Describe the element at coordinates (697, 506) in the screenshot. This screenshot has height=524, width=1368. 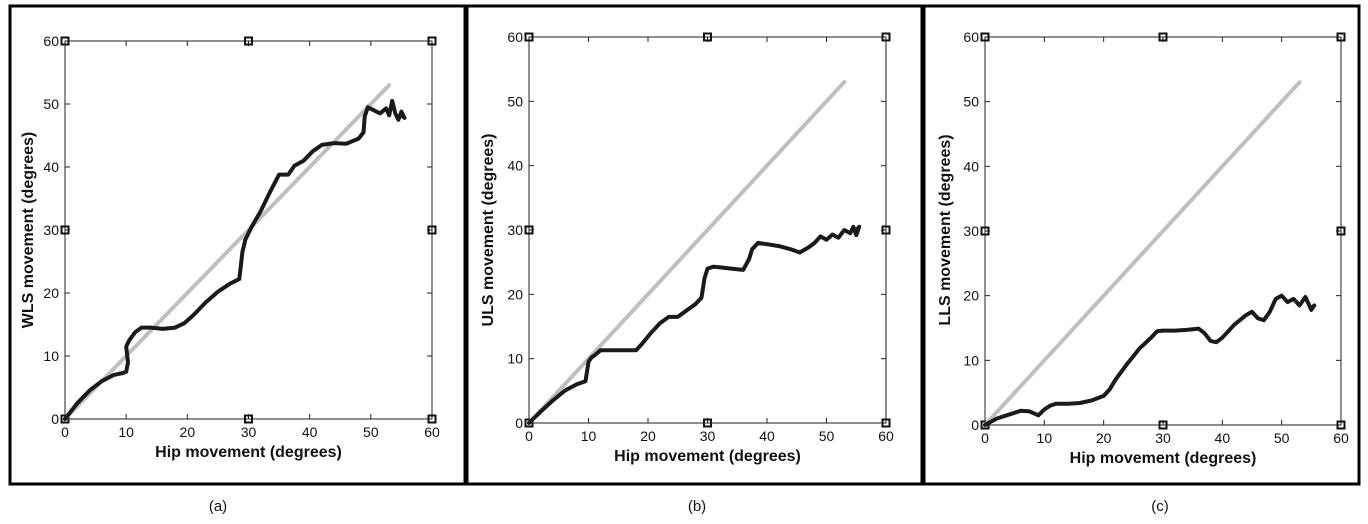
I see `panel-caption: (b)` at that location.